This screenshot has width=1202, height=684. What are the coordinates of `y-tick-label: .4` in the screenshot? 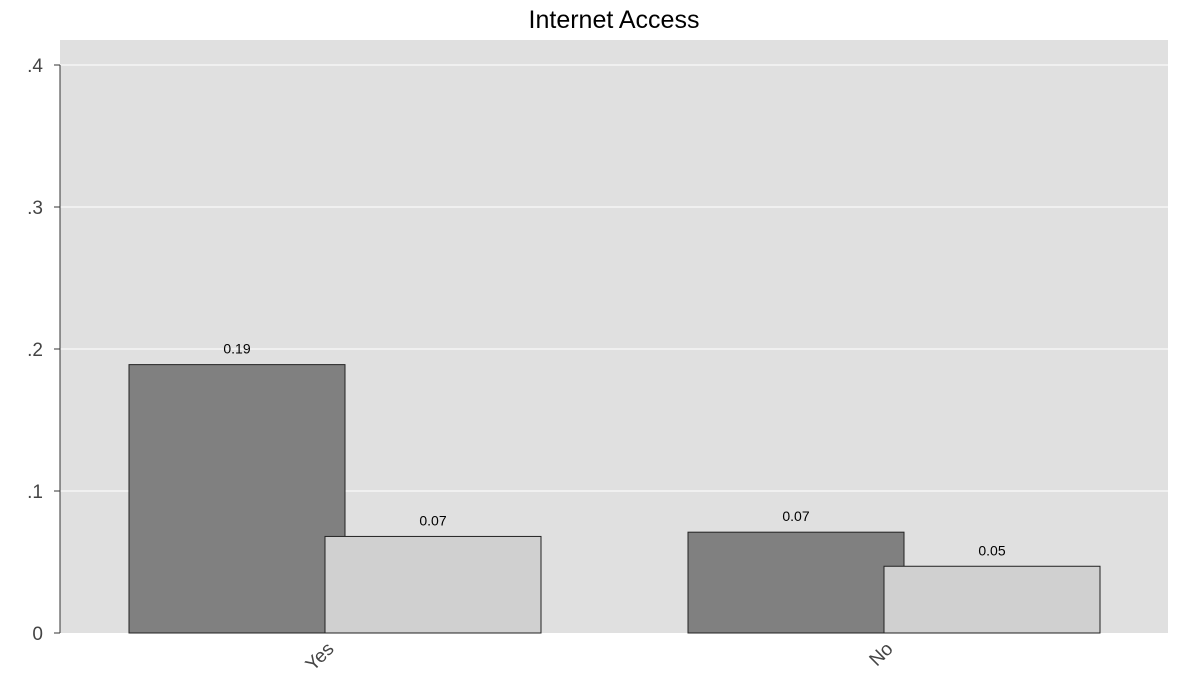 It's located at (35, 66).